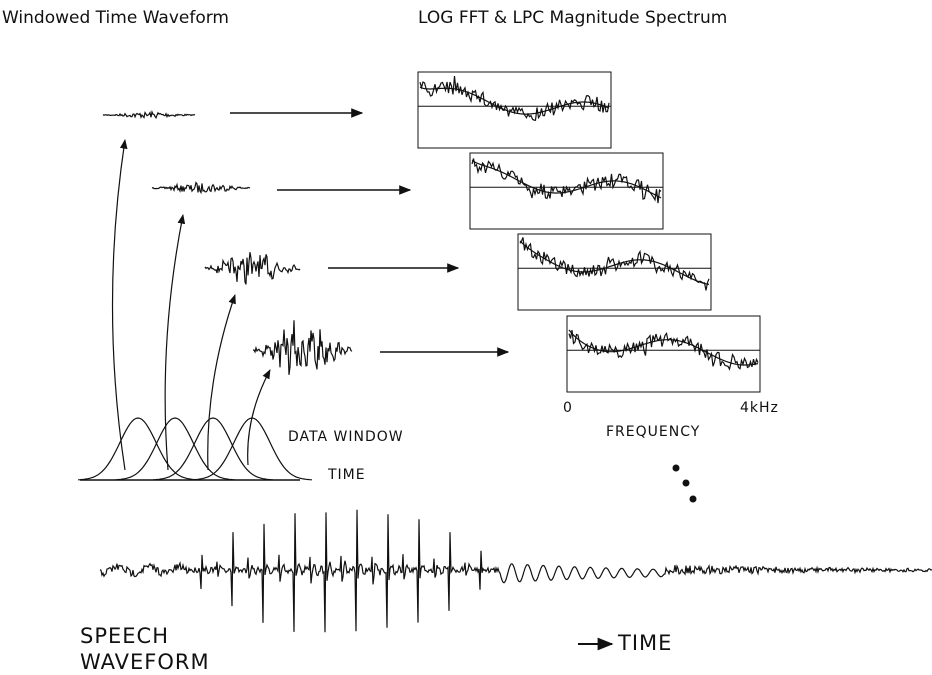 The image size is (932, 675). I want to click on time-label: TIME, so click(644, 643).